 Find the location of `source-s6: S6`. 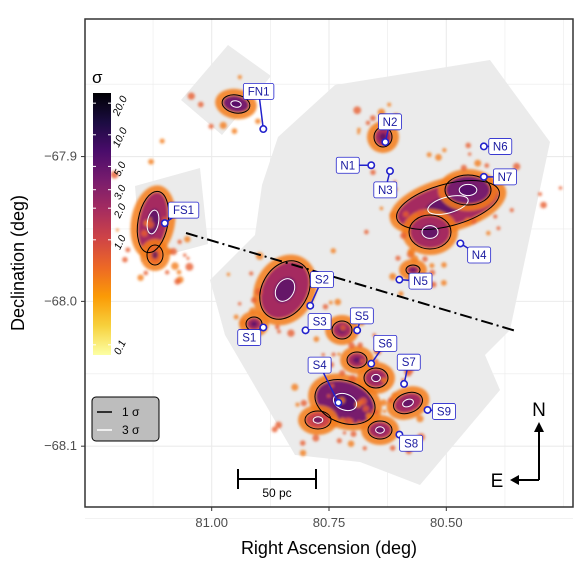

source-s6: S6 is located at coordinates (382, 351).